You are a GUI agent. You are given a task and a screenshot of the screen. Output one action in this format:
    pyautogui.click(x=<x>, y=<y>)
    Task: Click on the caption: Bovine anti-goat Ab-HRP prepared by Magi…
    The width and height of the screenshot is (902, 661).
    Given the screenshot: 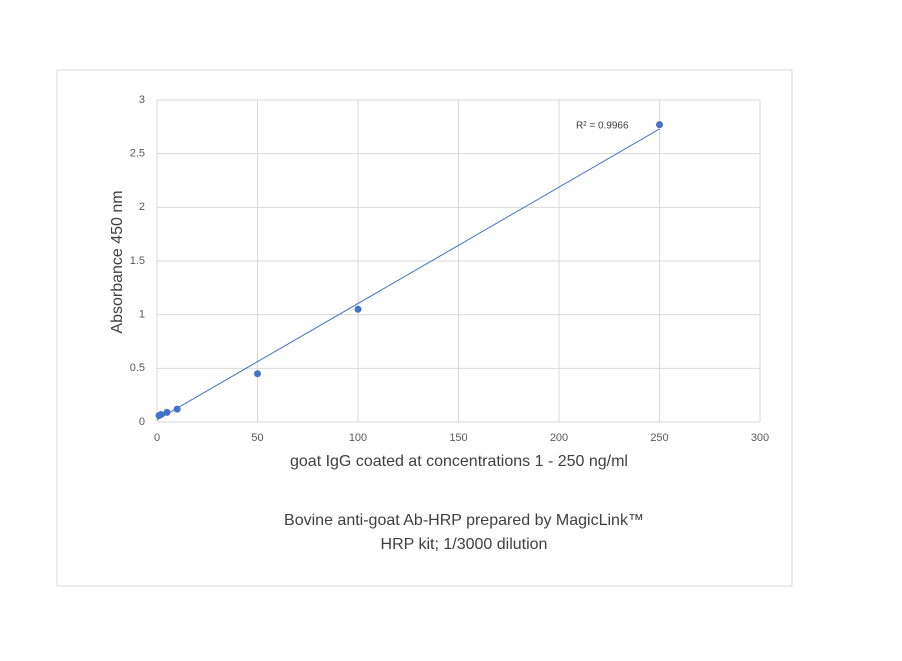 What is the action you would take?
    pyautogui.click(x=464, y=520)
    